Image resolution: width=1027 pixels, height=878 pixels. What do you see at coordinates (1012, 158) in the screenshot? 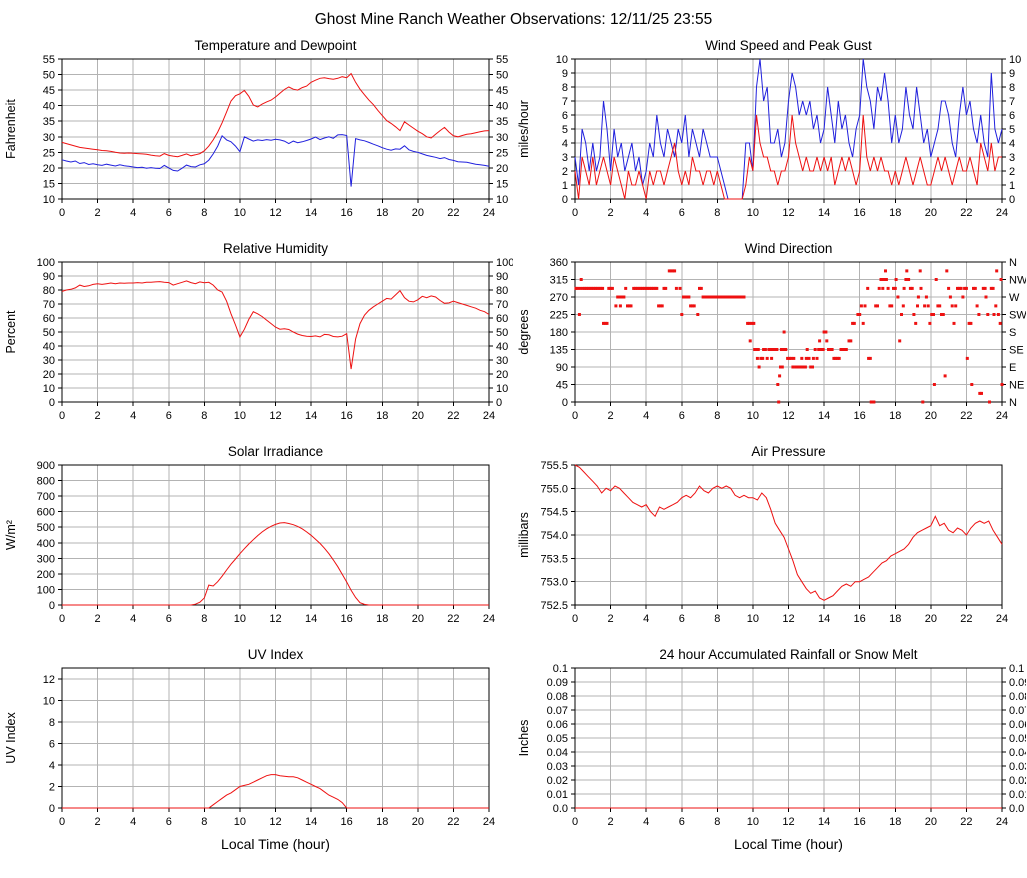
I see `svg-text: 3` at bounding box center [1012, 158].